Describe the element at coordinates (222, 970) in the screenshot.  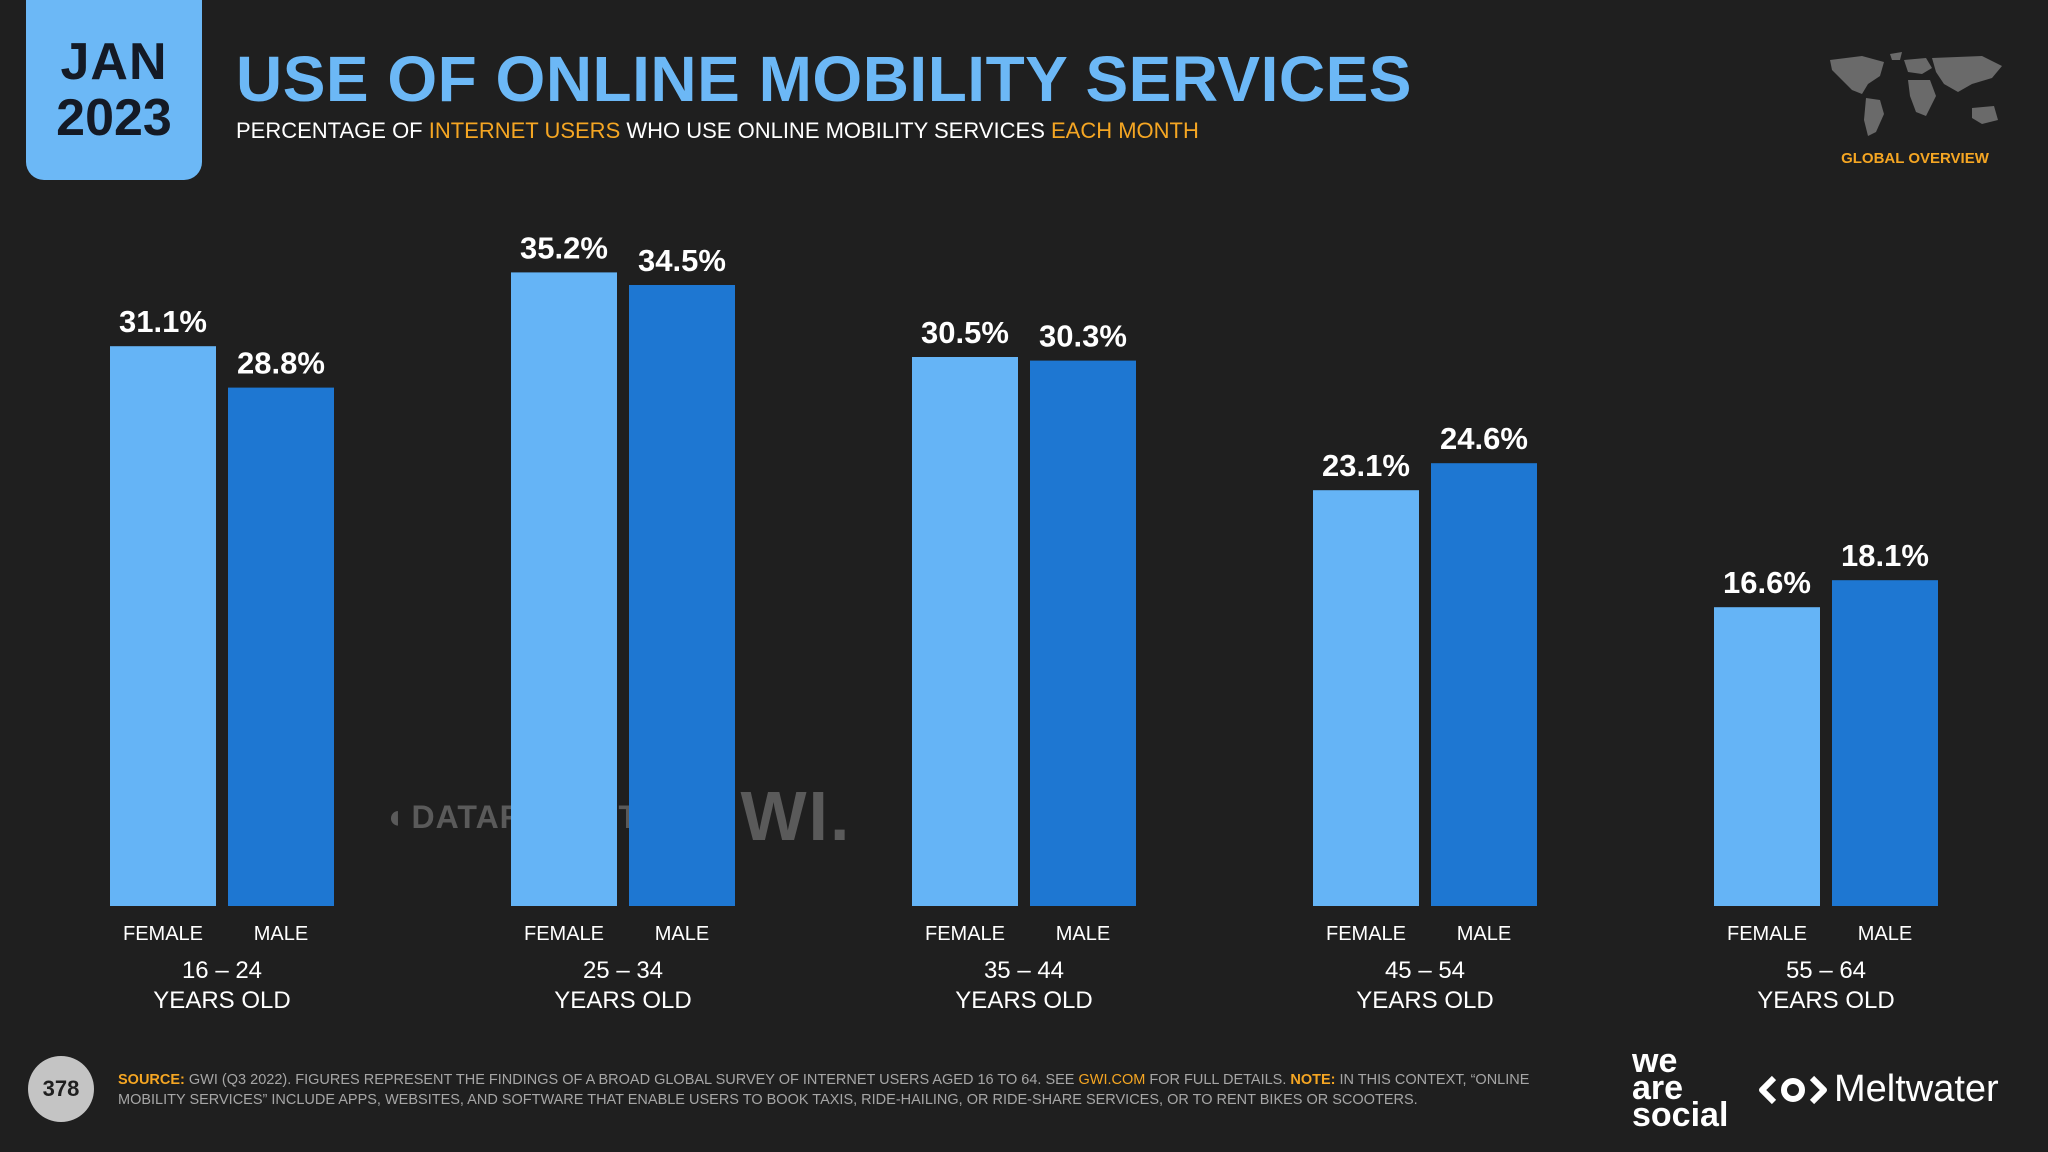
I see `category-label-1: 16 – 24` at that location.